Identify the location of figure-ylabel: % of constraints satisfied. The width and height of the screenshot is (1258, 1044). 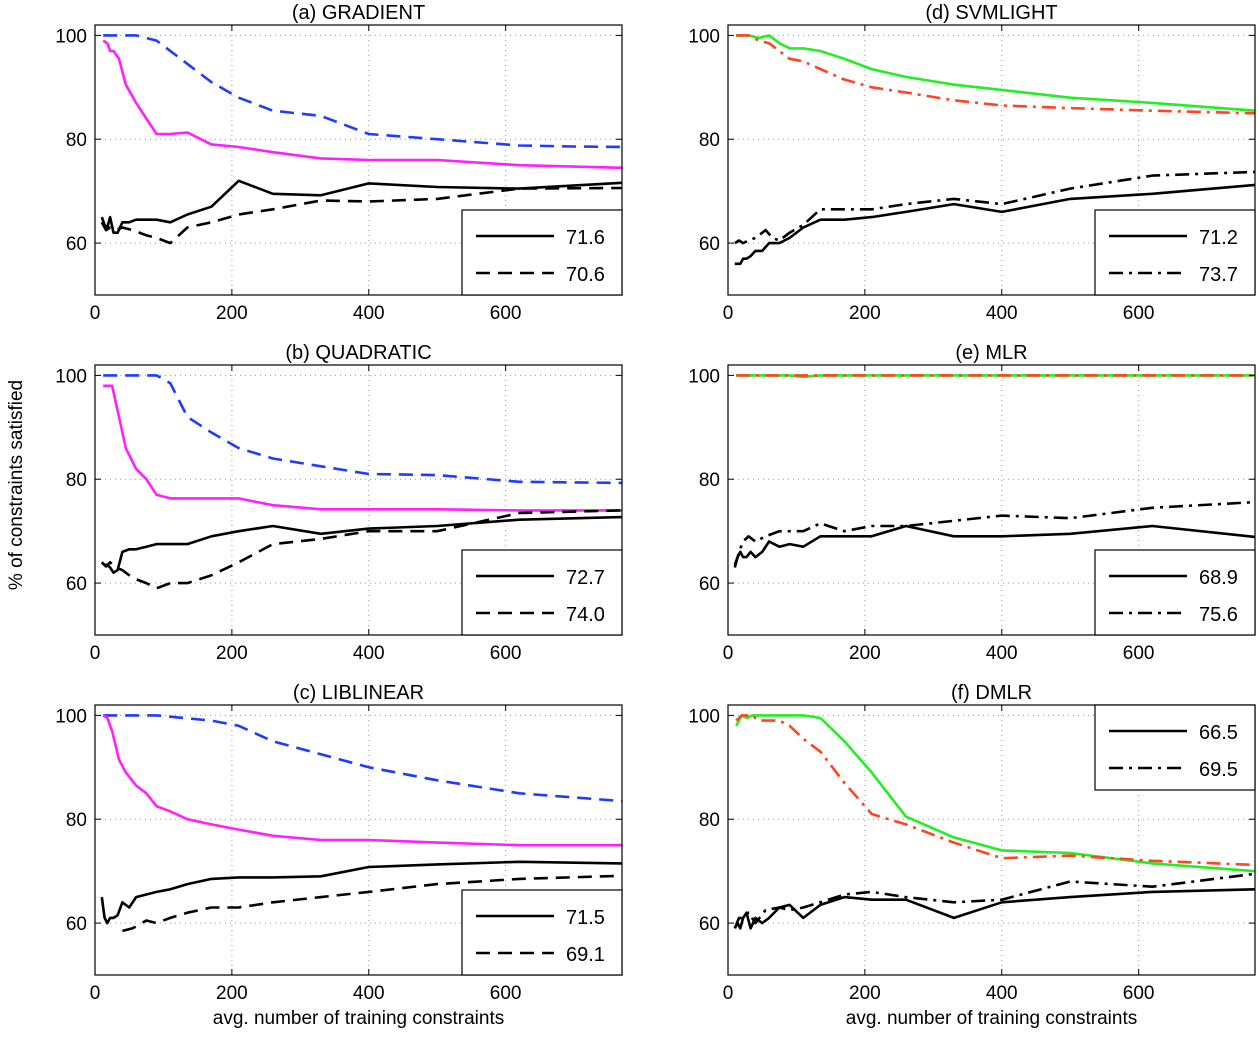
(16, 485).